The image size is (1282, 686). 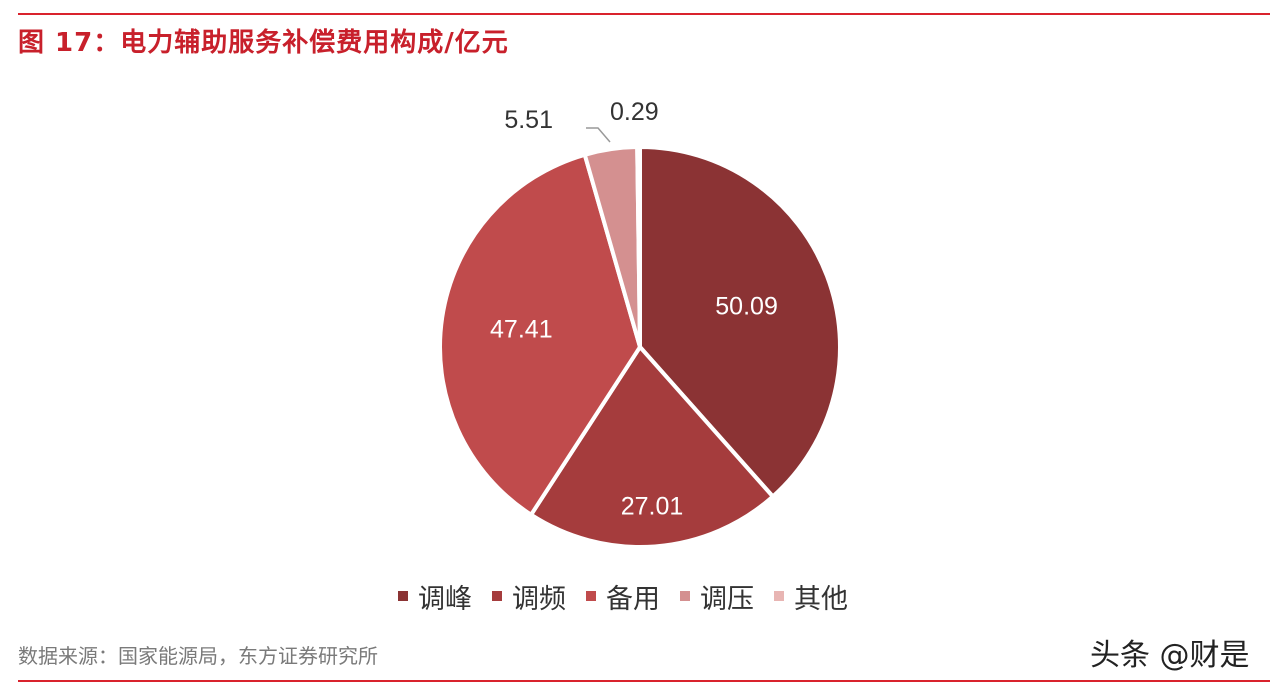 I want to click on top-rule, so click(x=644, y=14).